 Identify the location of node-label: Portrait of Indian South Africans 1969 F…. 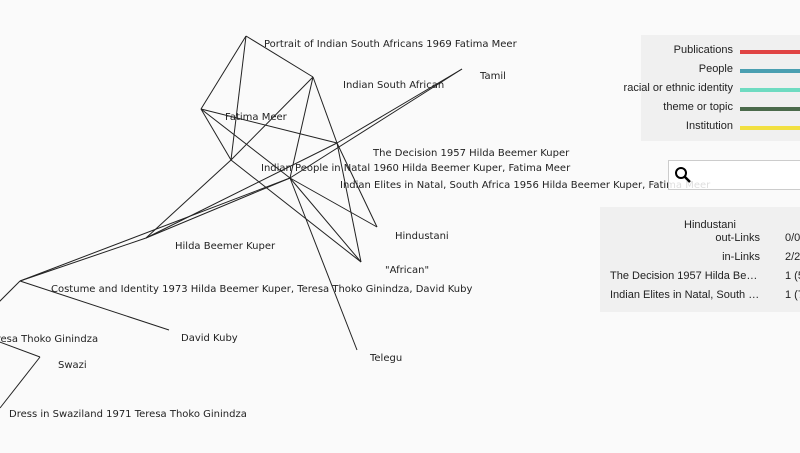
(391, 44).